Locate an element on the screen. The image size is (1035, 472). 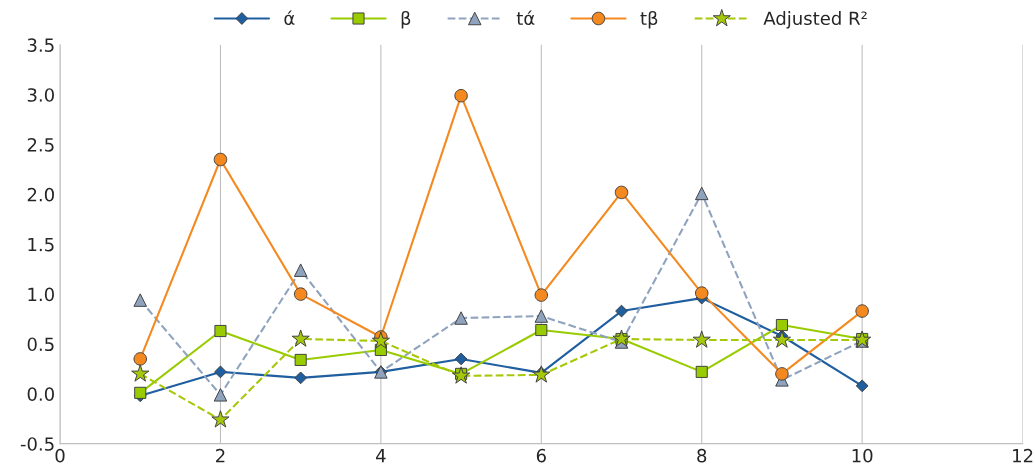
x-tick-label: 8 is located at coordinates (702, 455).